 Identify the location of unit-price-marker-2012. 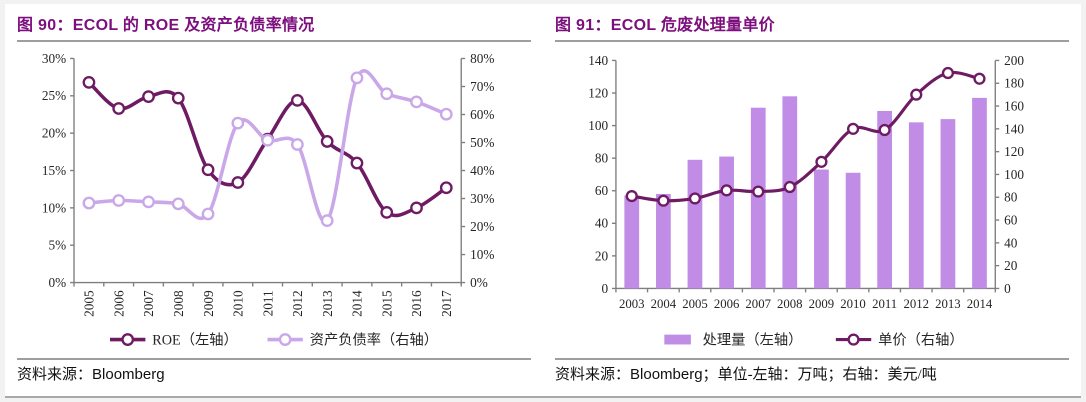
(916, 94).